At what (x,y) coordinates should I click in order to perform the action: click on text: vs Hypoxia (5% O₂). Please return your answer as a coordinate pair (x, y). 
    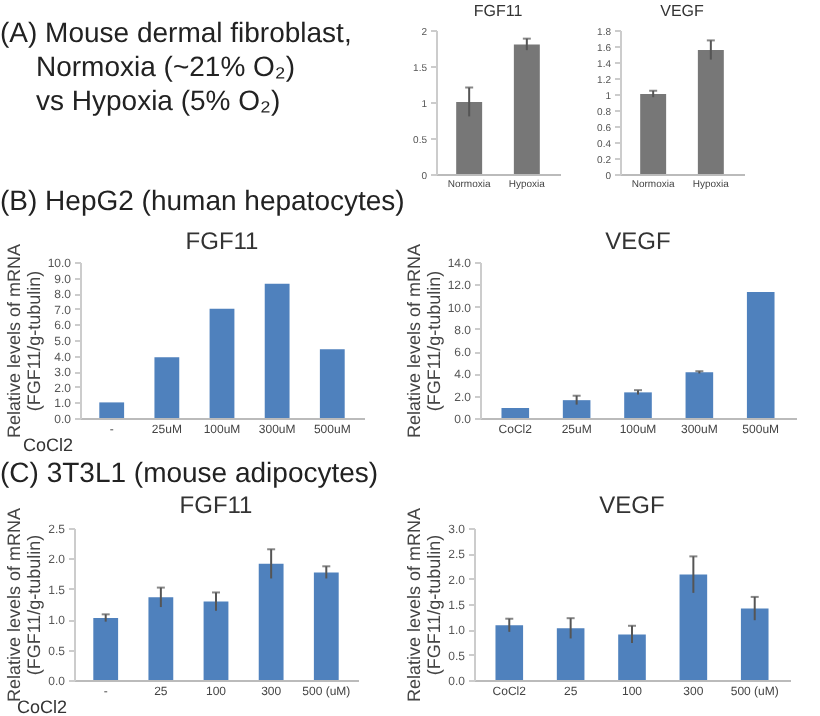
    Looking at the image, I should click on (158, 101).